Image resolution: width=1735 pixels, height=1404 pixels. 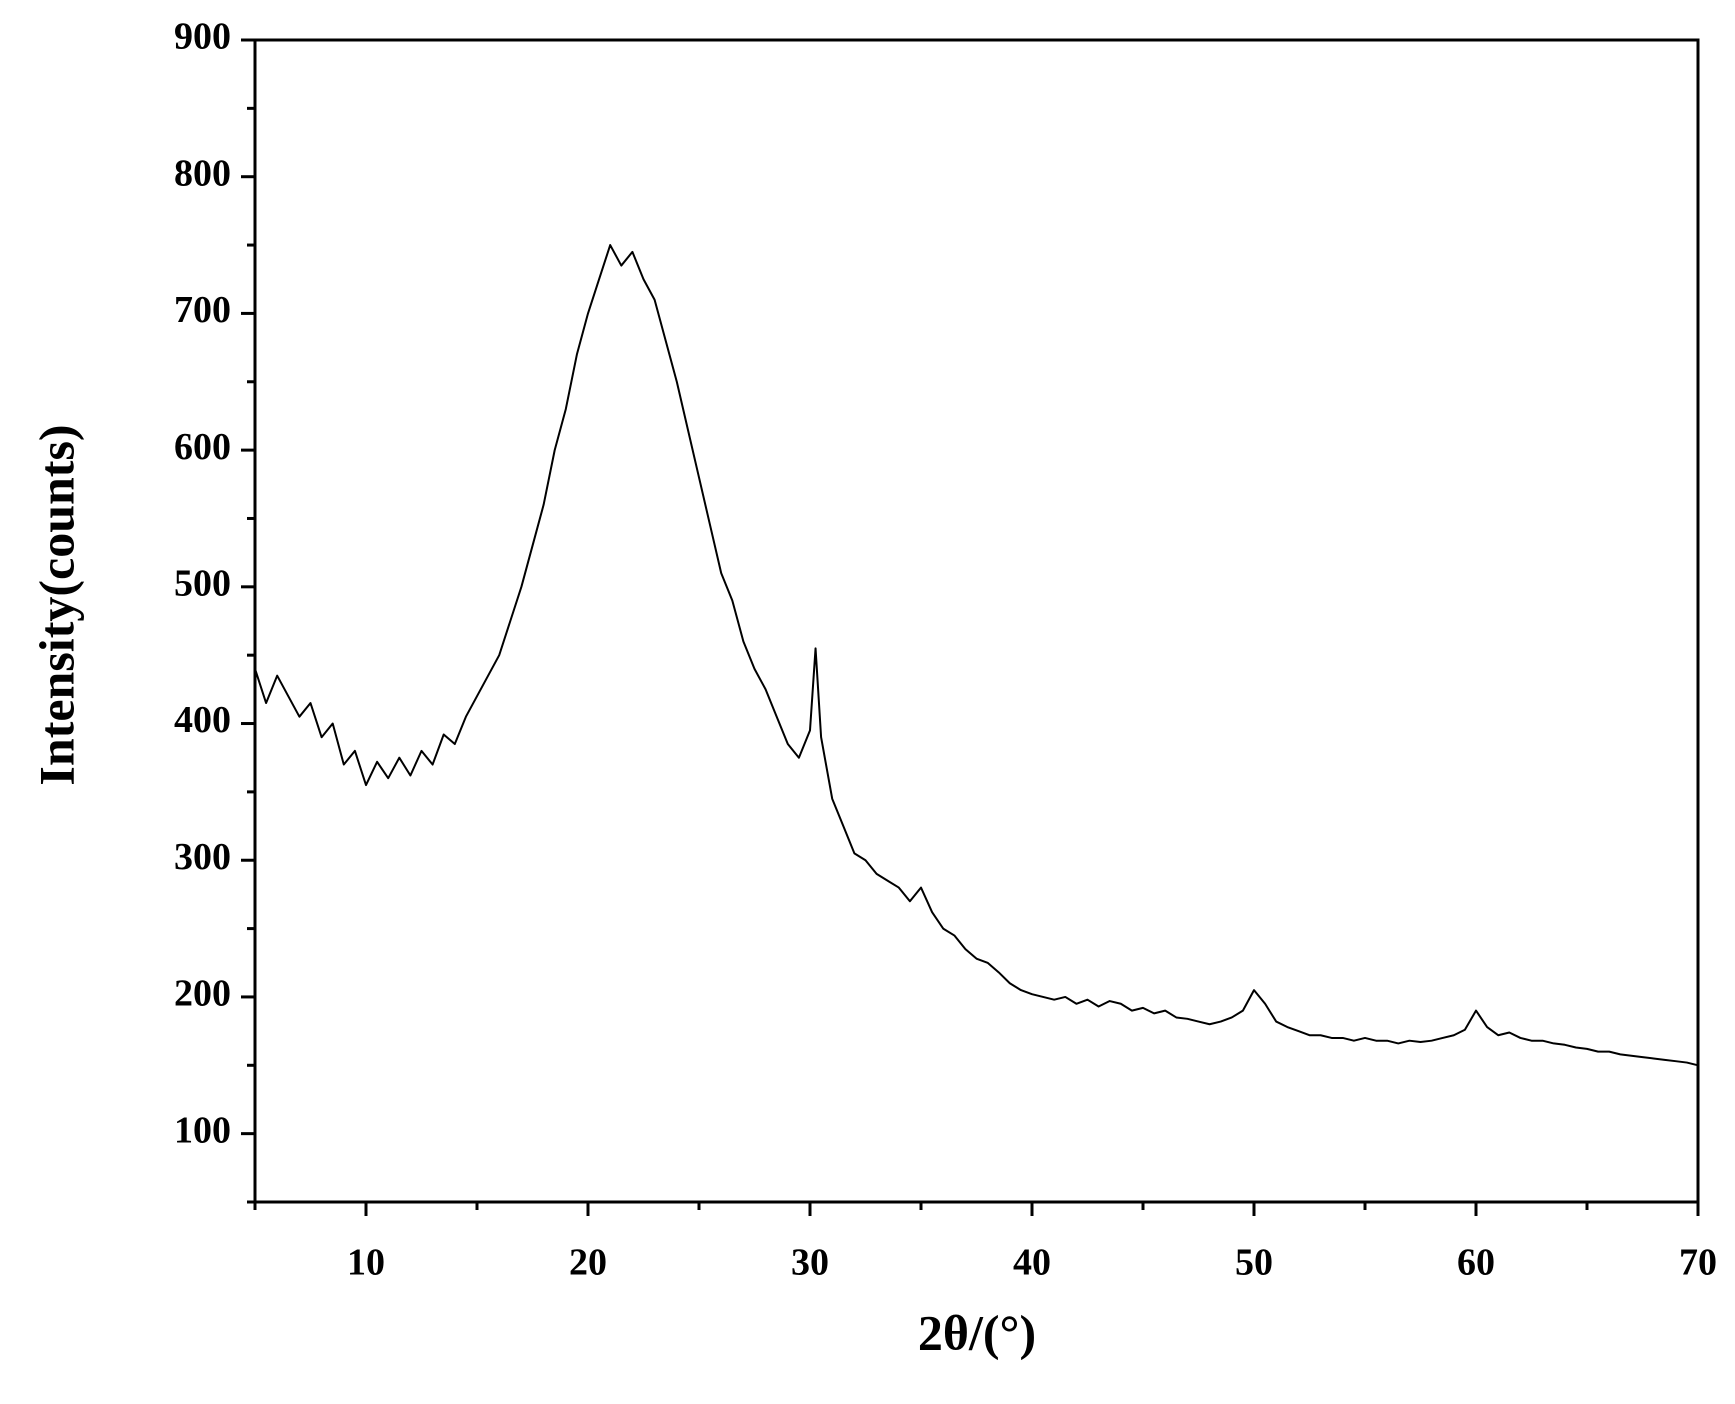 I want to click on y-tick-label: 600, so click(x=202, y=447).